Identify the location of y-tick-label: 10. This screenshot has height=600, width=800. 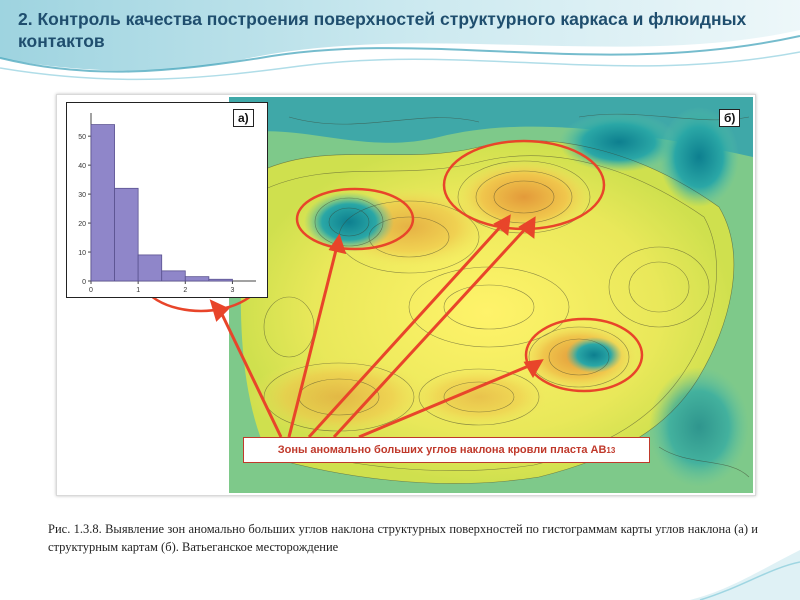
(82, 253).